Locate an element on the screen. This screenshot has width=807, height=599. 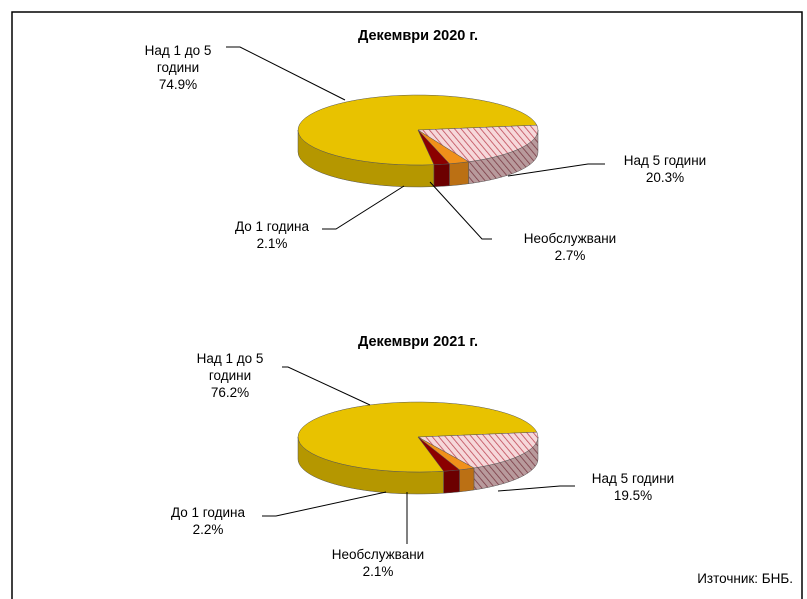
data-label: До 1 година 2.1% is located at coordinates (272, 235).